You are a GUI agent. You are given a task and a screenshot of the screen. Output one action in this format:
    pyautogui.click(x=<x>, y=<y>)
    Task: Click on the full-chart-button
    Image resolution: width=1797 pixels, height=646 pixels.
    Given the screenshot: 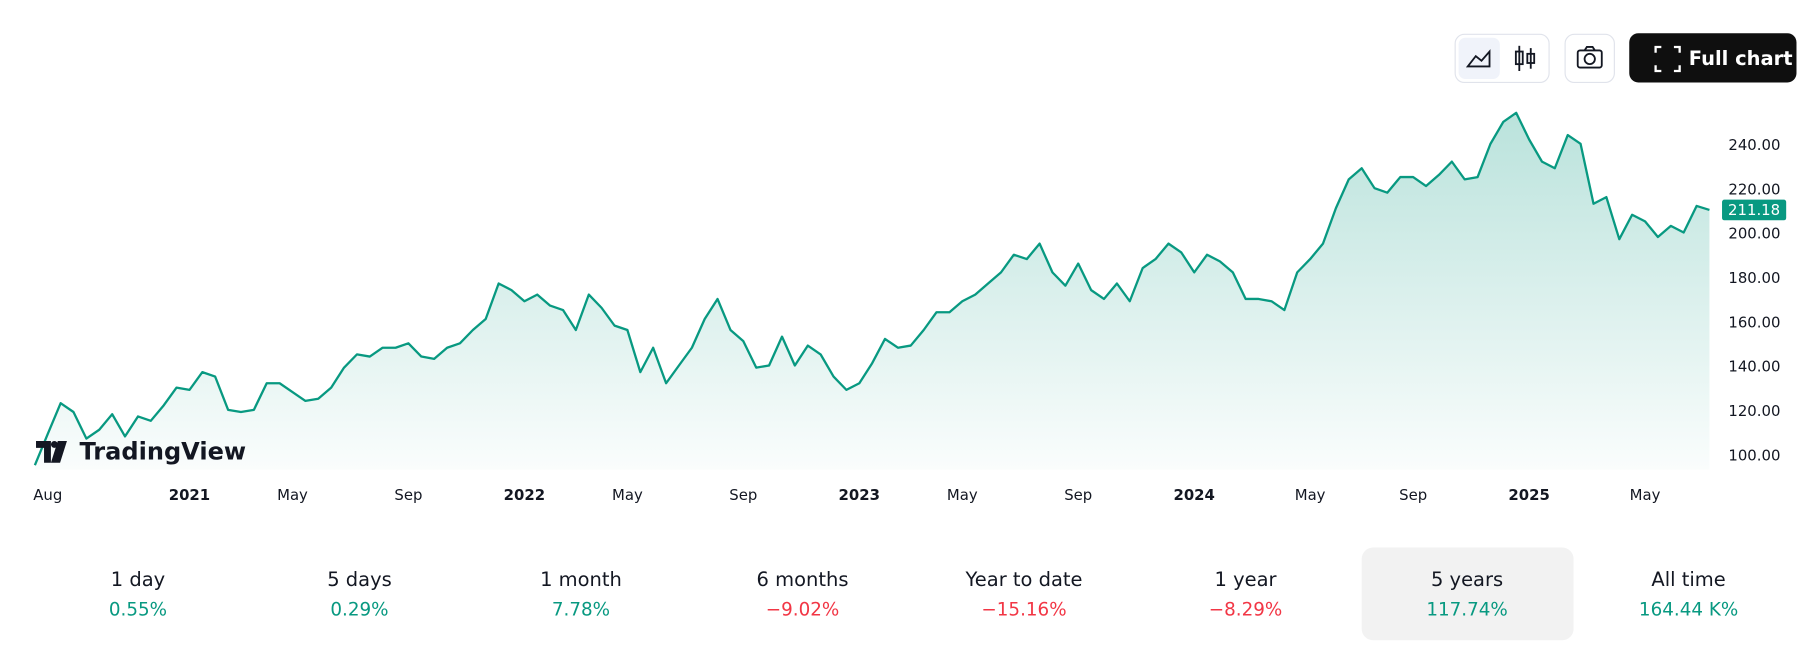 What is the action you would take?
    pyautogui.click(x=1713, y=58)
    